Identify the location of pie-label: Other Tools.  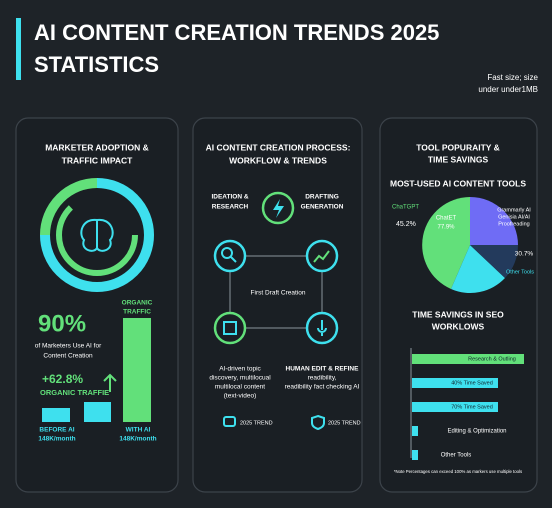
(520, 272).